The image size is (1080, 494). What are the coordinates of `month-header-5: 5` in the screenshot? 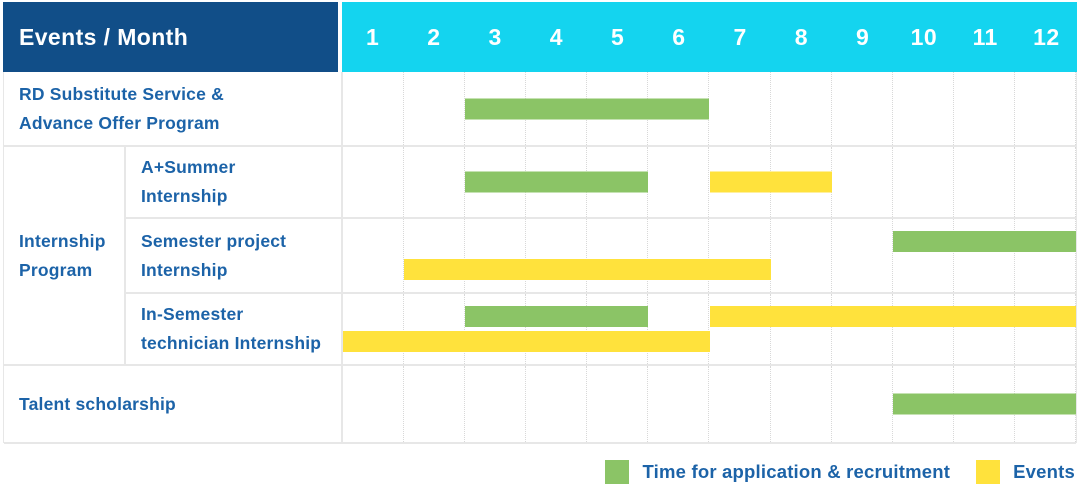 It's located at (618, 36).